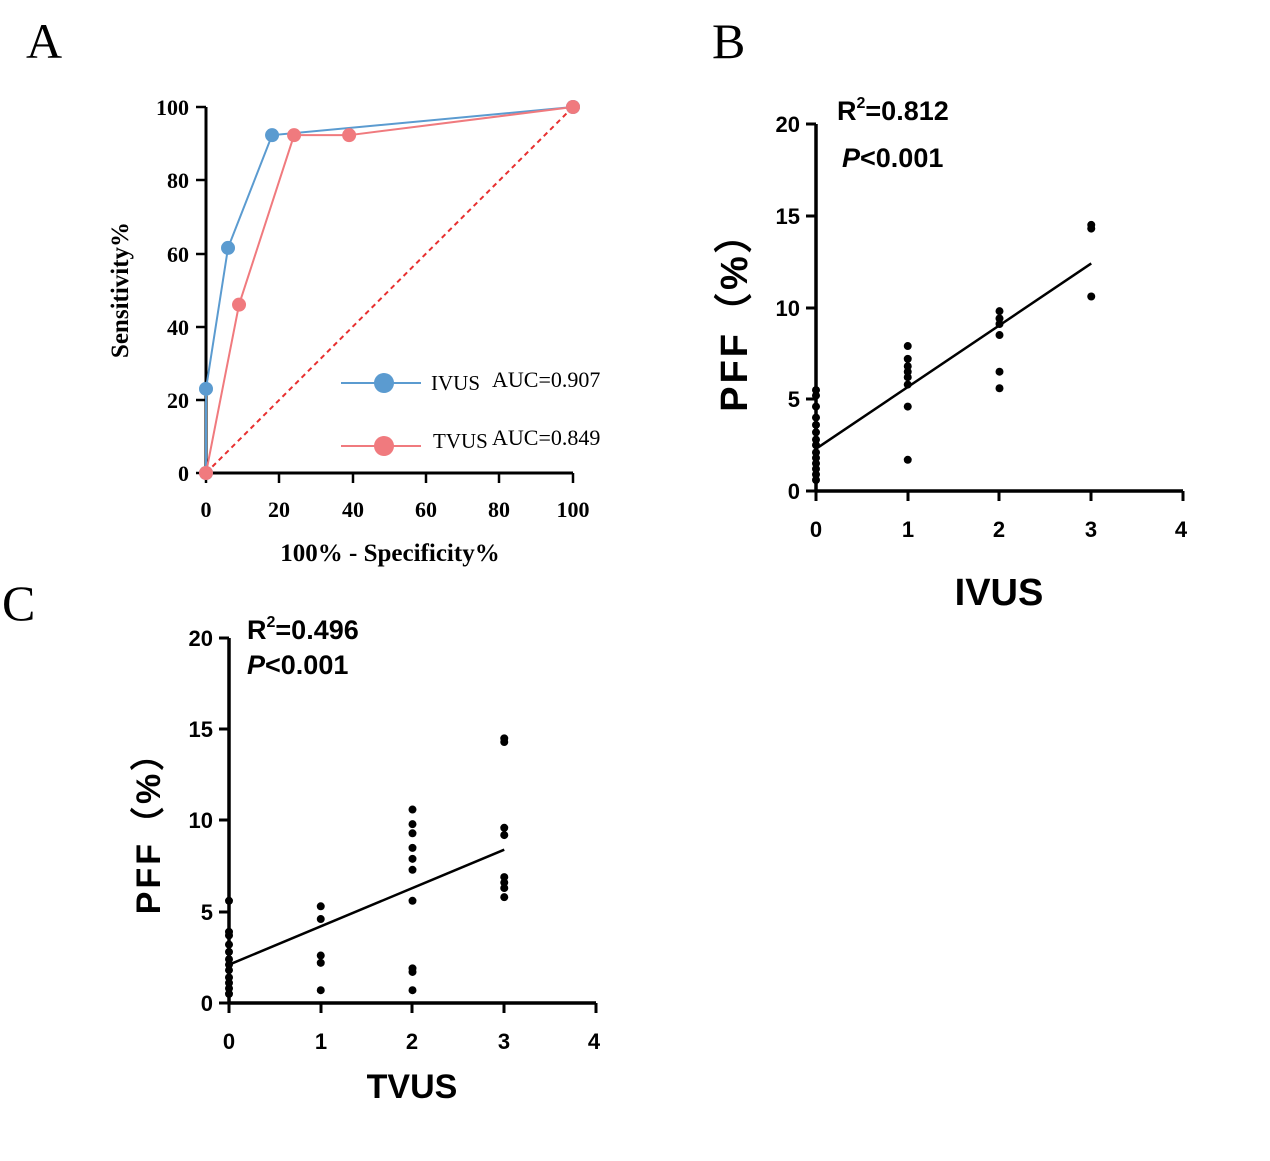  What do you see at coordinates (201, 729) in the screenshot?
I see `panel-c-ytick-label: 15` at bounding box center [201, 729].